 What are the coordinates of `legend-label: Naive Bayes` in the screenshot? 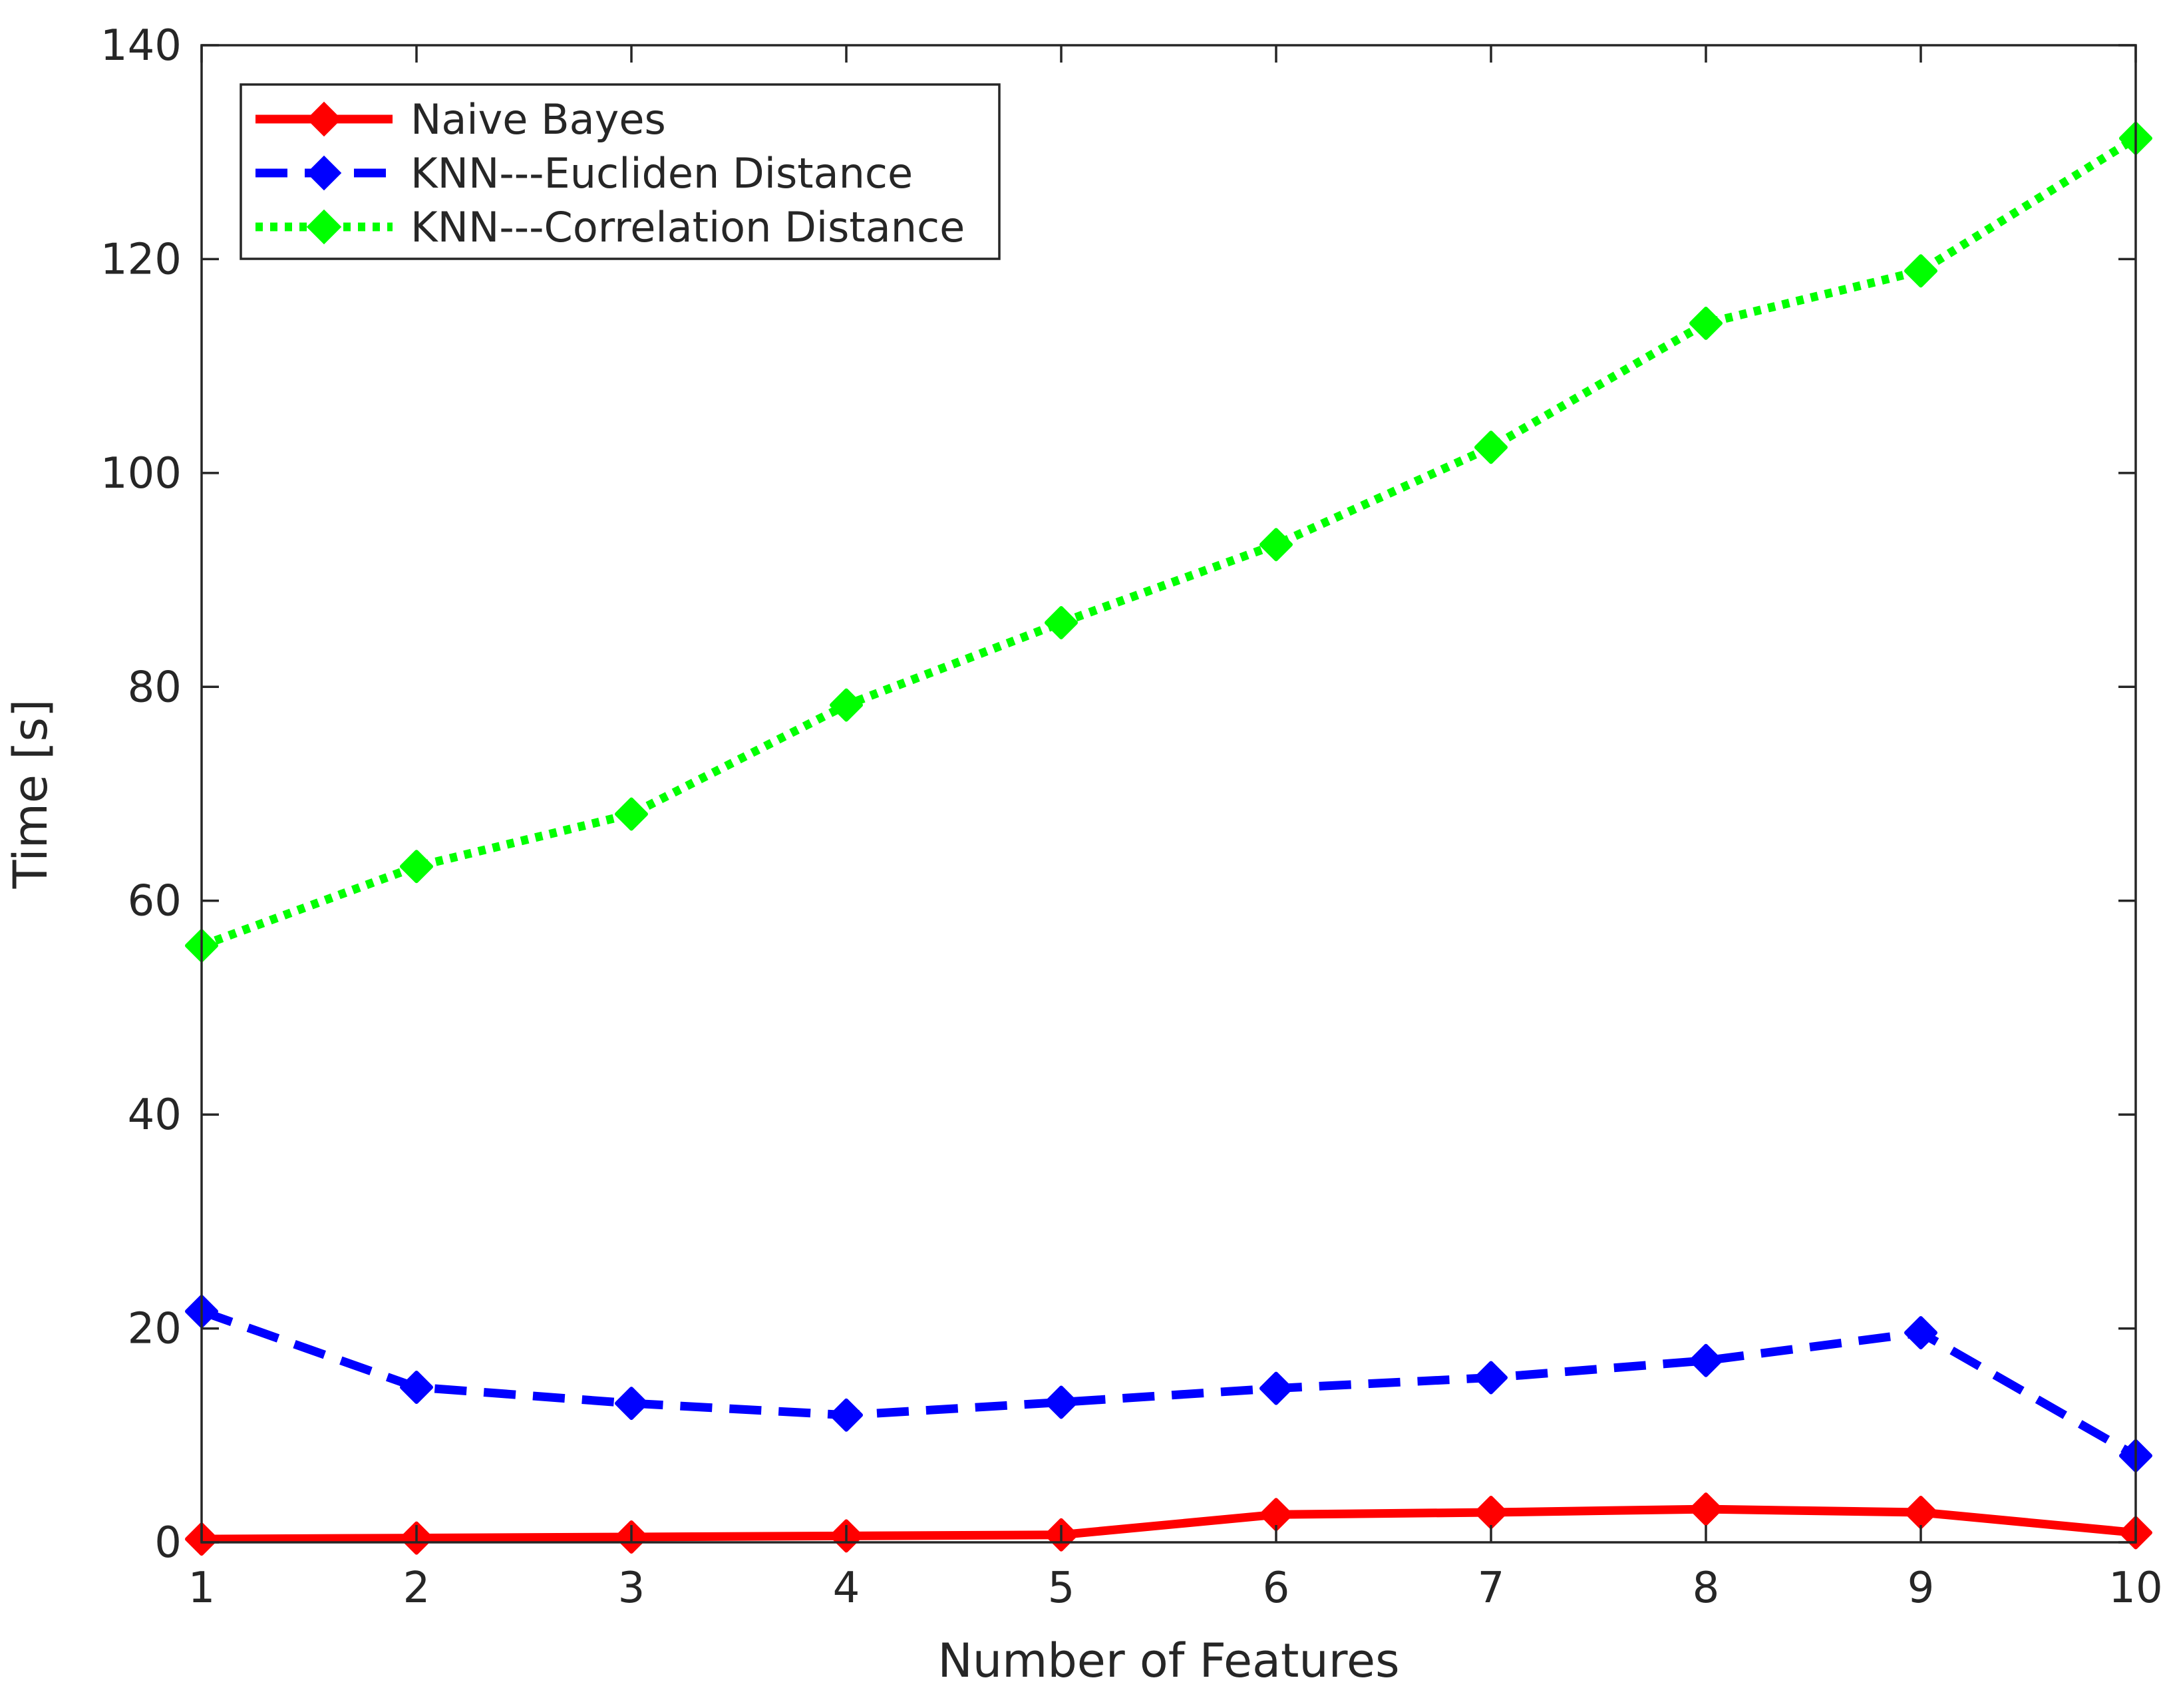 It's located at (538, 119).